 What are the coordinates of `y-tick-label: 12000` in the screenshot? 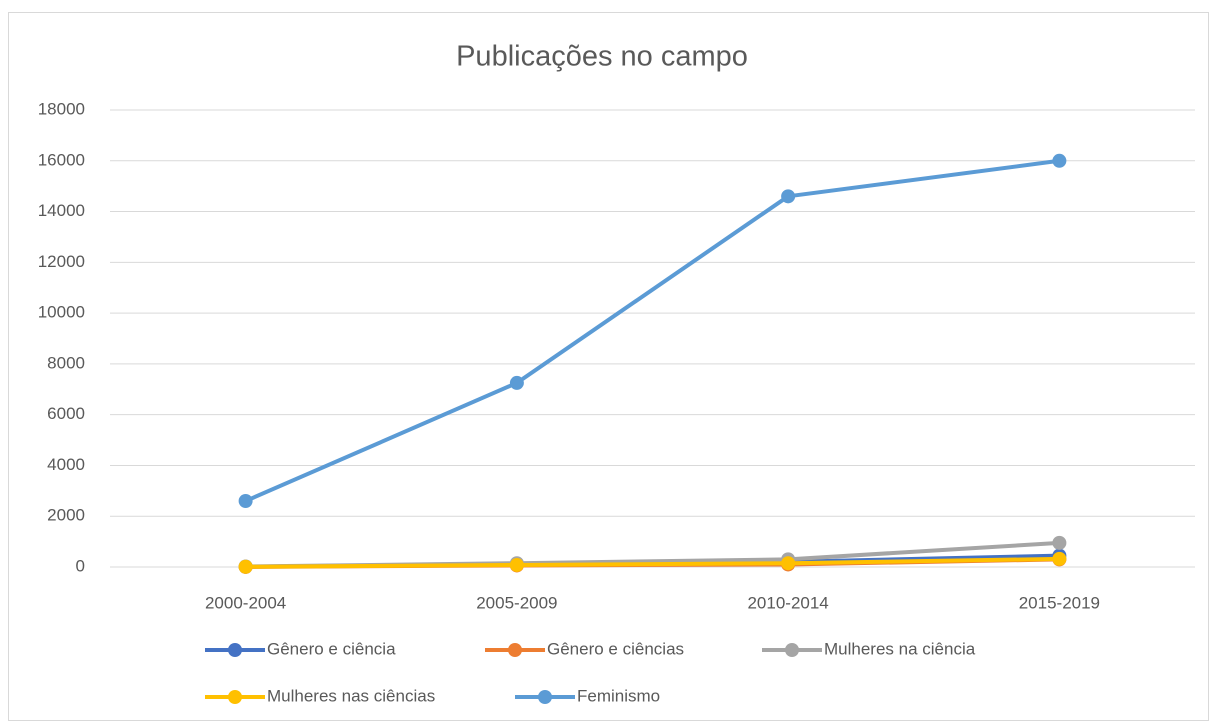 It's located at (61, 261).